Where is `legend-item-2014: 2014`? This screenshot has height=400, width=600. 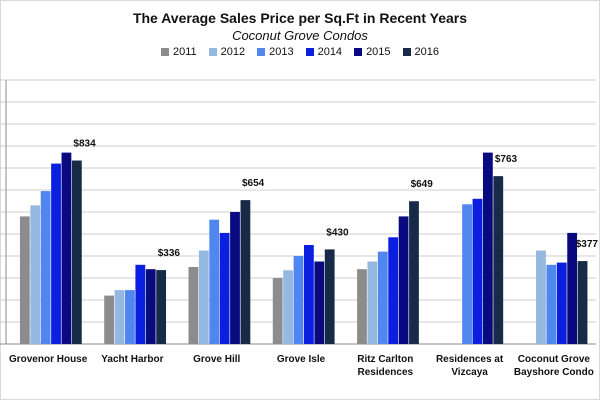 legend-item-2014: 2014 is located at coordinates (324, 52).